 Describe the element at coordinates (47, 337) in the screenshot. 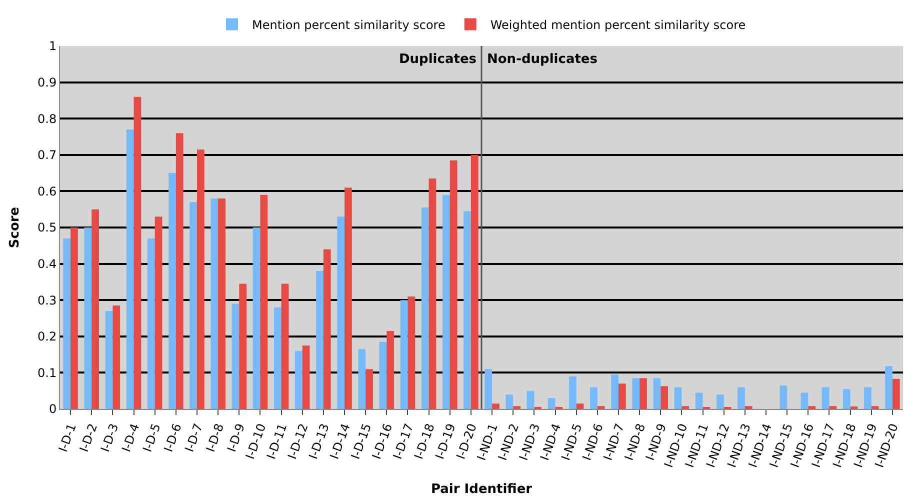

I see `y-tick-label: 0.2` at that location.